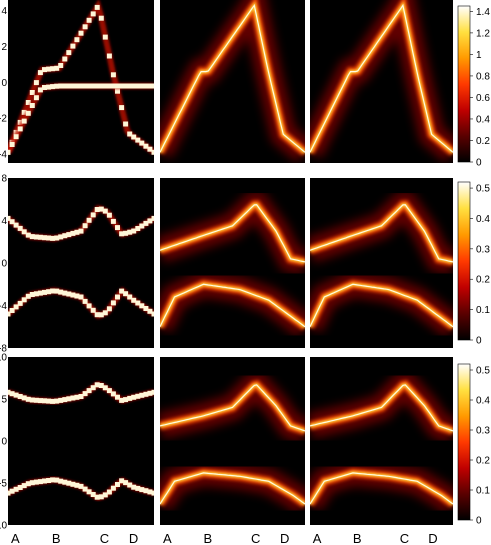 The width and height of the screenshot is (491, 545). What do you see at coordinates (207, 538) in the screenshot?
I see `kpoint-label-b: B` at bounding box center [207, 538].